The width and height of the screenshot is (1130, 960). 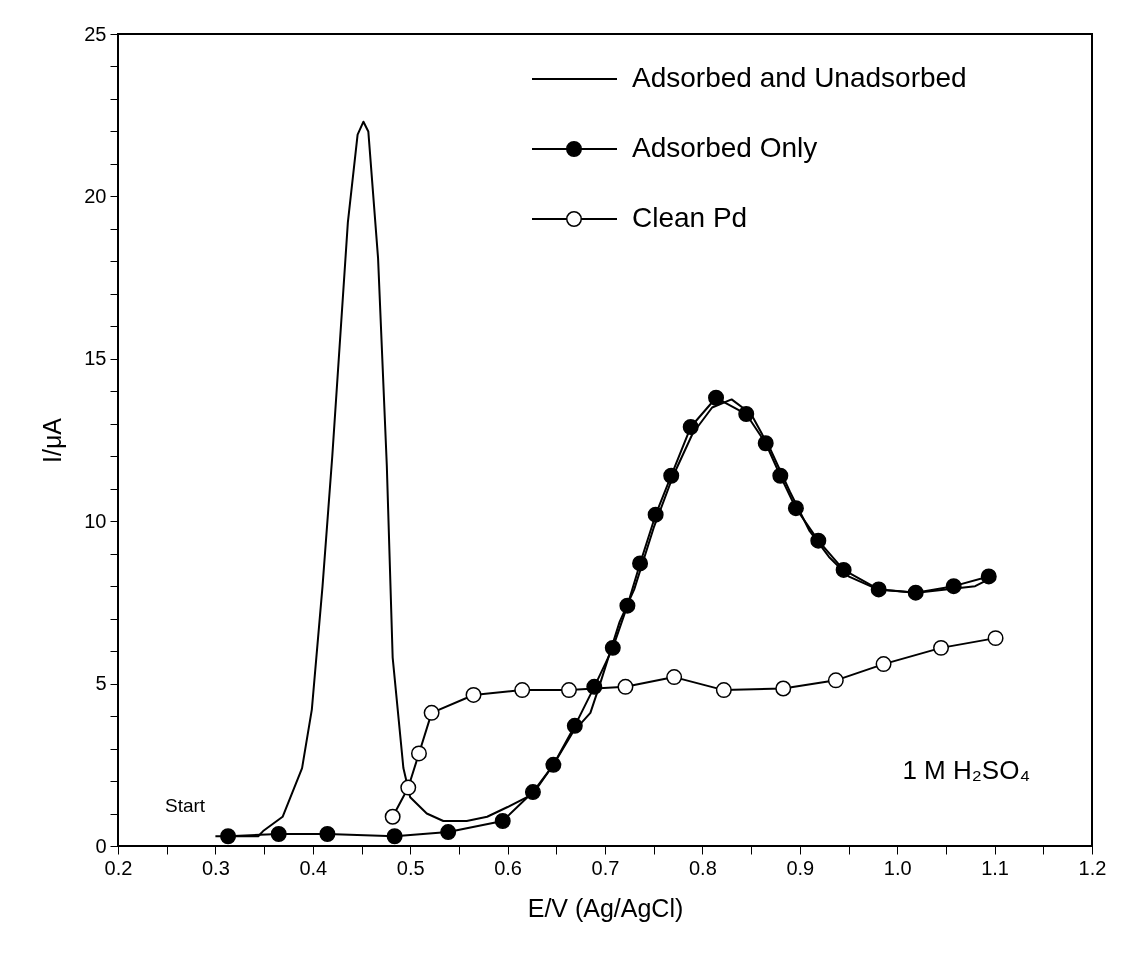 What do you see at coordinates (313, 867) in the screenshot?
I see `x-tick-label: 0.4` at bounding box center [313, 867].